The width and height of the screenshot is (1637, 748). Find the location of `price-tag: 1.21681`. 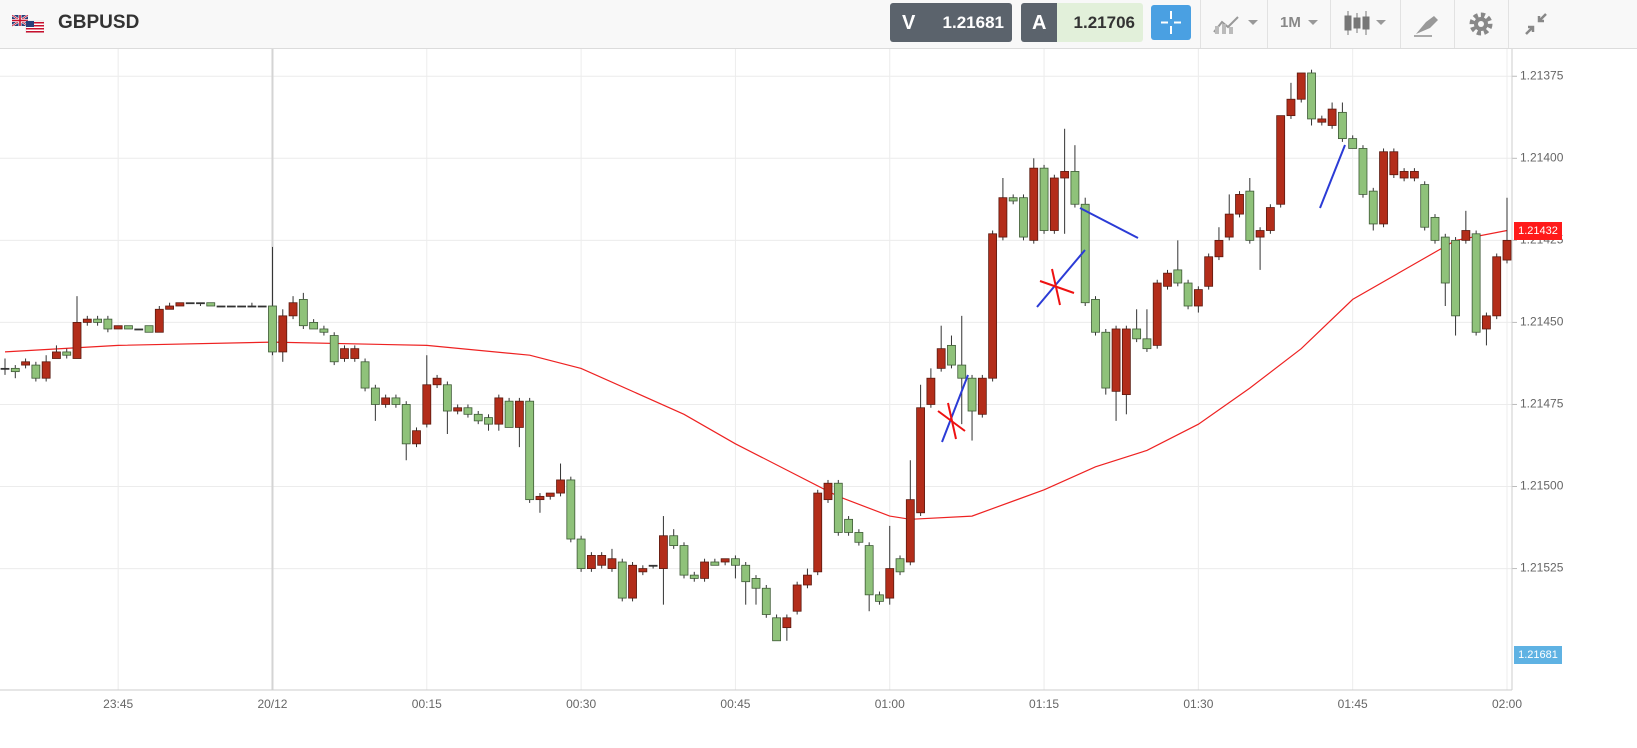

price-tag: 1.21681 is located at coordinates (1538, 655).